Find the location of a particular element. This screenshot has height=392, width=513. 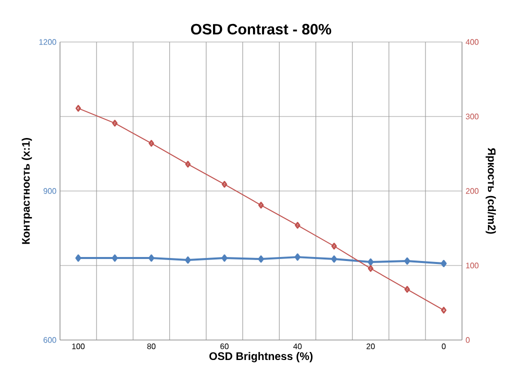

x-axis-title: OSD Brightness (%) is located at coordinates (261, 357).